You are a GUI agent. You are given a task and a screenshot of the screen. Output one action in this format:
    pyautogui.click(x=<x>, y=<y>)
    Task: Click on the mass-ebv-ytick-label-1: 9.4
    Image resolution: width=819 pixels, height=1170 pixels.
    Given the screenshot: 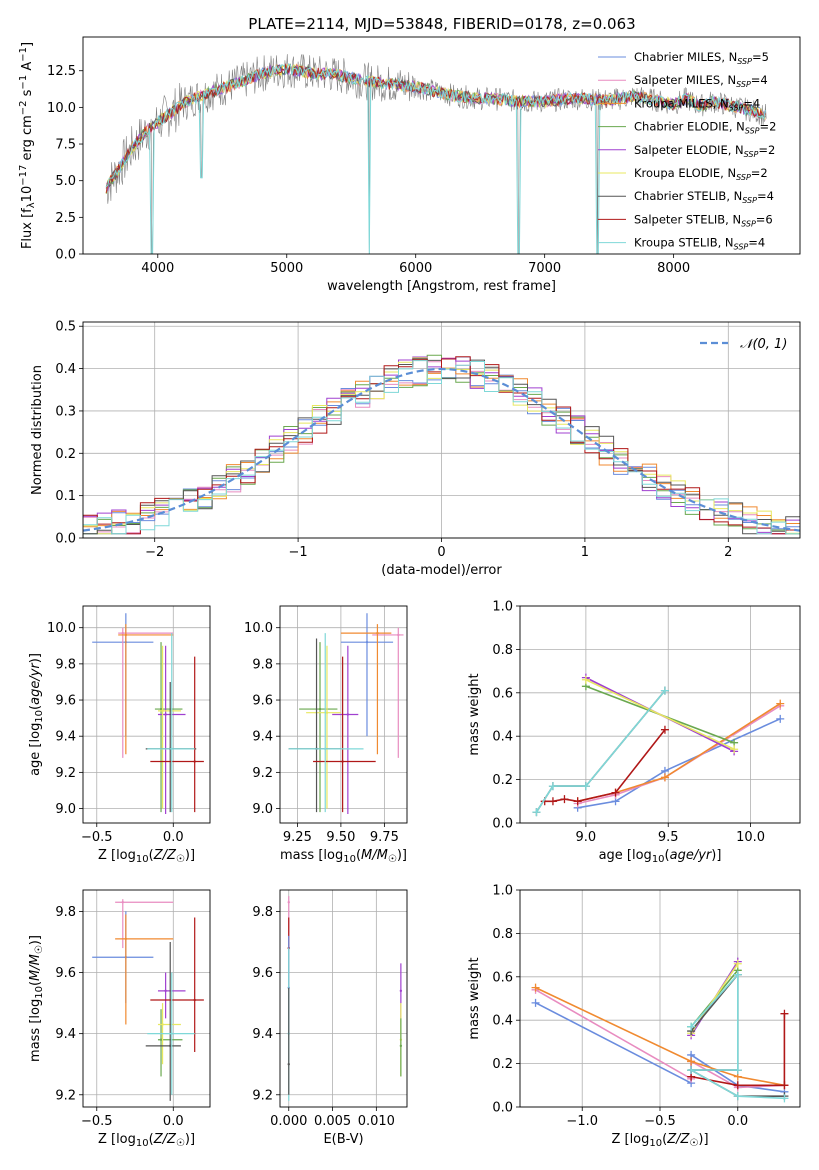 What is the action you would take?
    pyautogui.click(x=262, y=1034)
    